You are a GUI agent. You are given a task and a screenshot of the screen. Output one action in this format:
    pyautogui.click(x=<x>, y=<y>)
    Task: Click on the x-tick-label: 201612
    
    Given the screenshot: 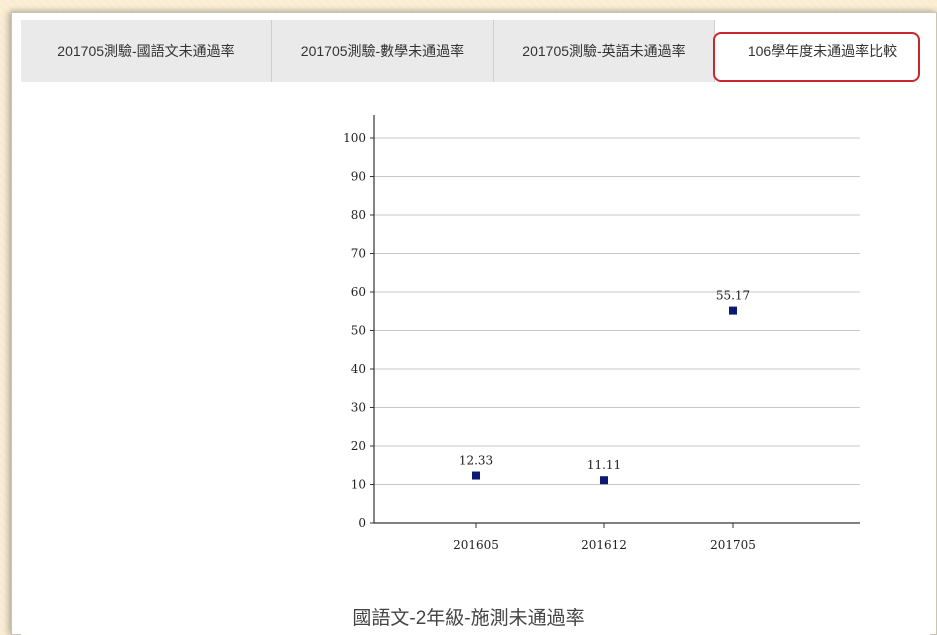 What is the action you would take?
    pyautogui.click(x=604, y=545)
    